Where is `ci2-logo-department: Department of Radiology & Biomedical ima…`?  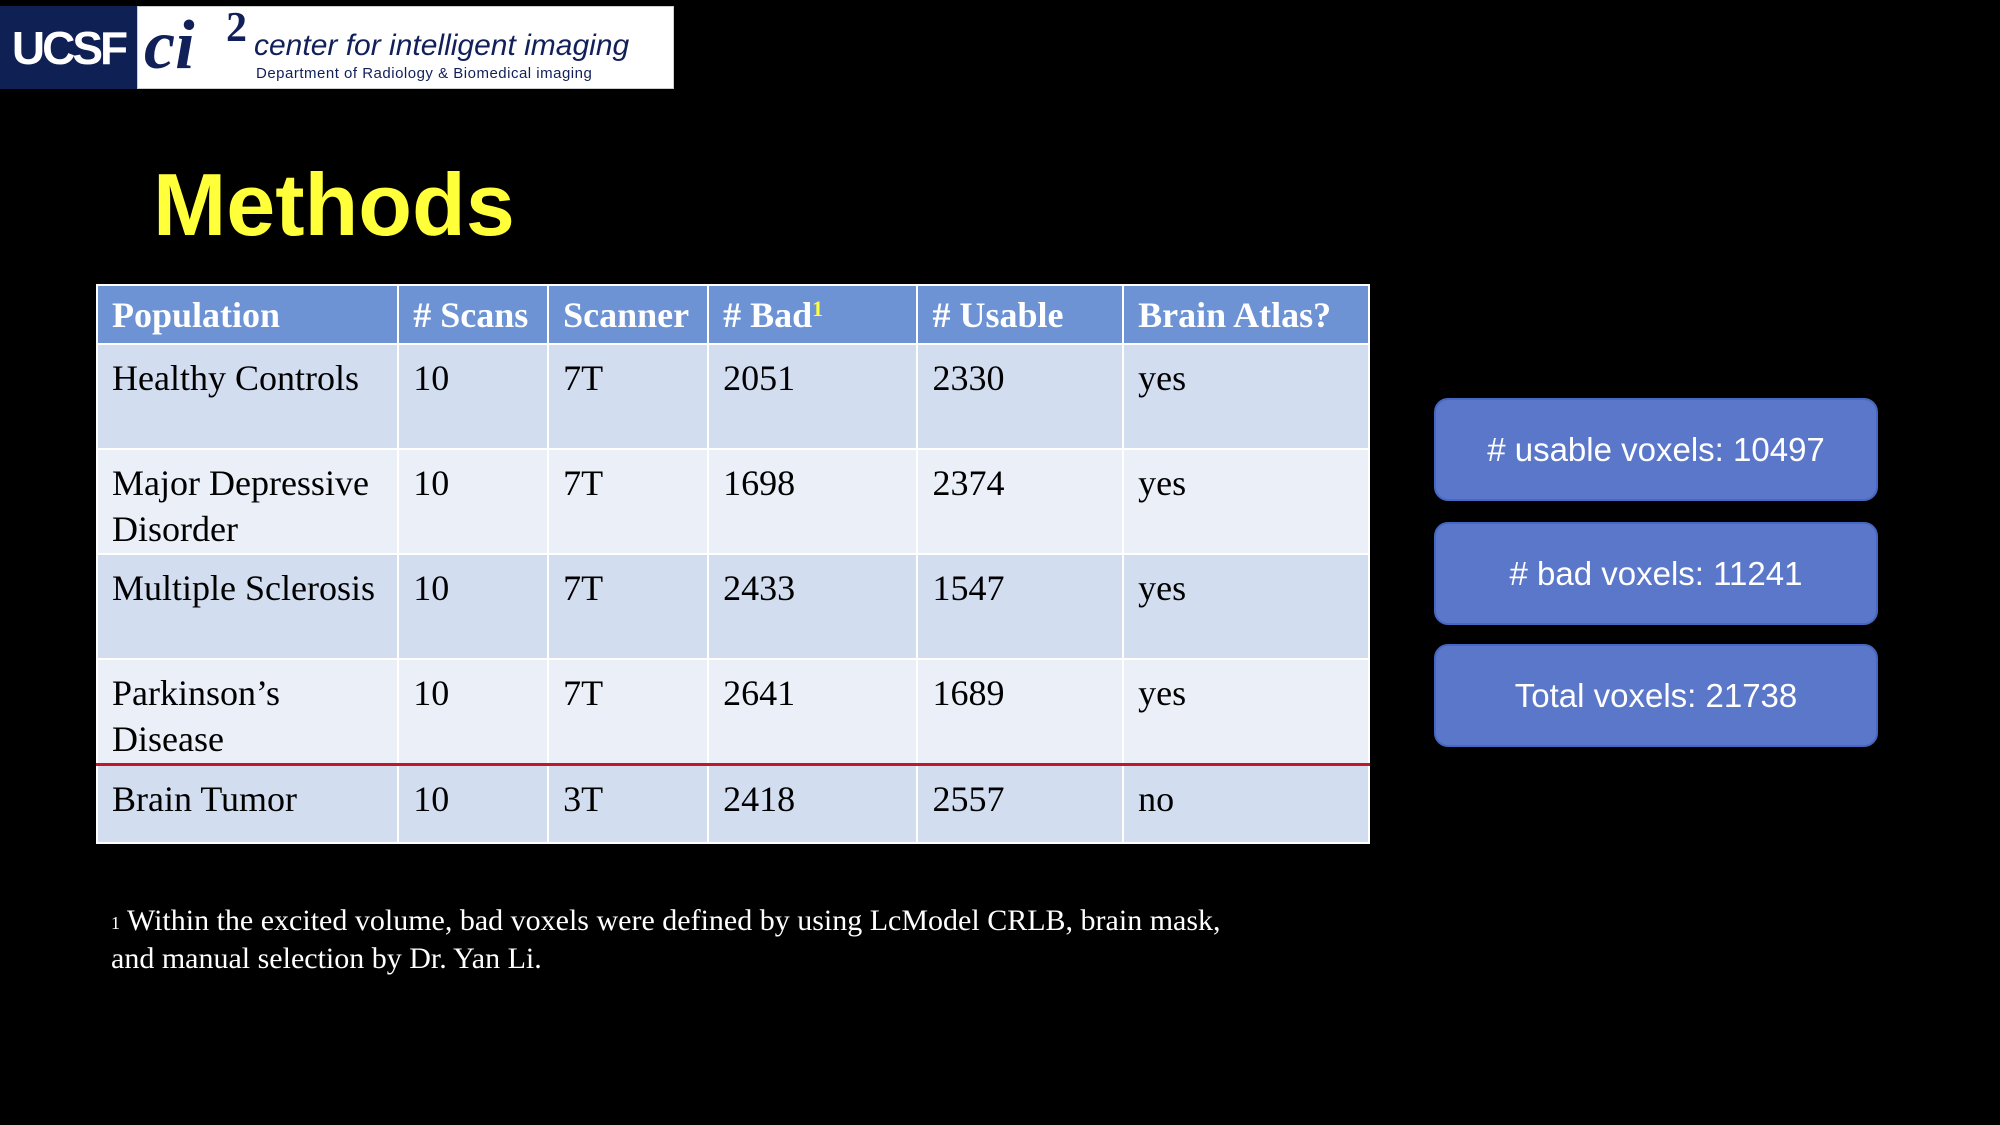 ci2-logo-department: Department of Radiology & Biomedical ima… is located at coordinates (424, 73).